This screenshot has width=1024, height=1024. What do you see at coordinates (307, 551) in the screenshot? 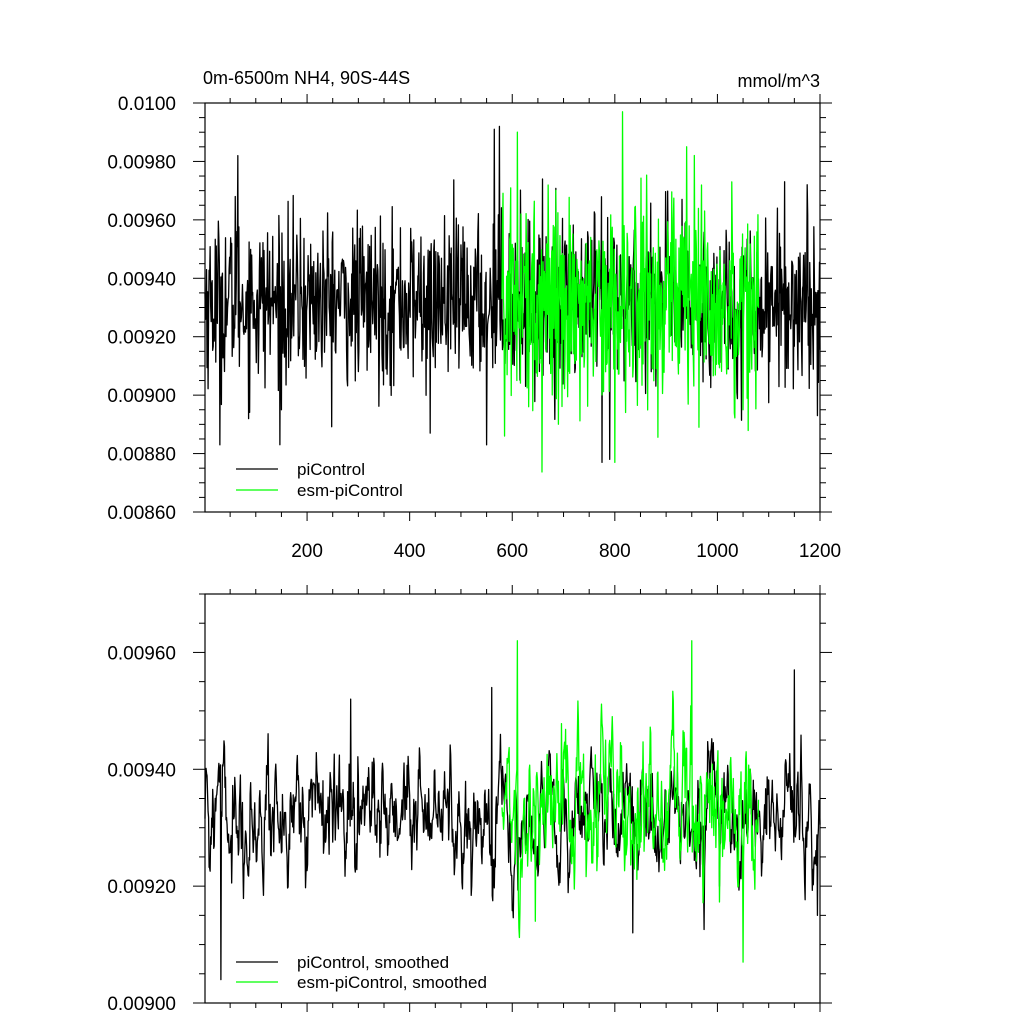
I see `x-tick-label: 200` at bounding box center [307, 551].